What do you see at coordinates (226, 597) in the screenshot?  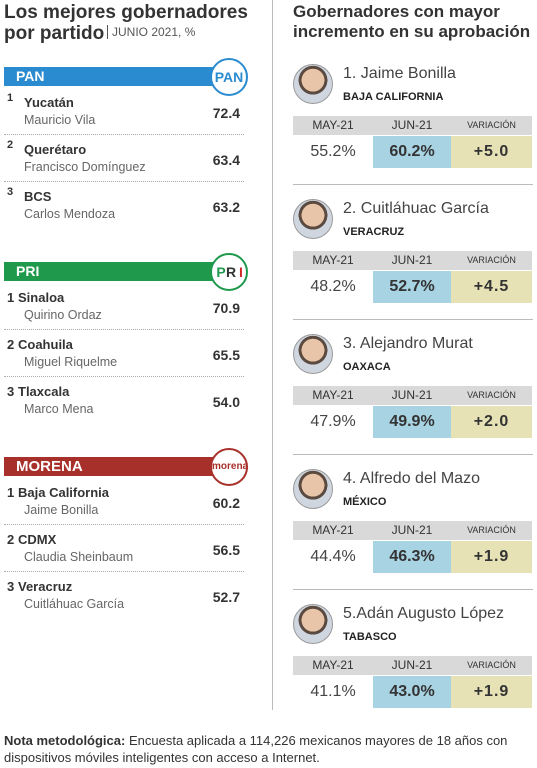 I see `value: 52.7` at bounding box center [226, 597].